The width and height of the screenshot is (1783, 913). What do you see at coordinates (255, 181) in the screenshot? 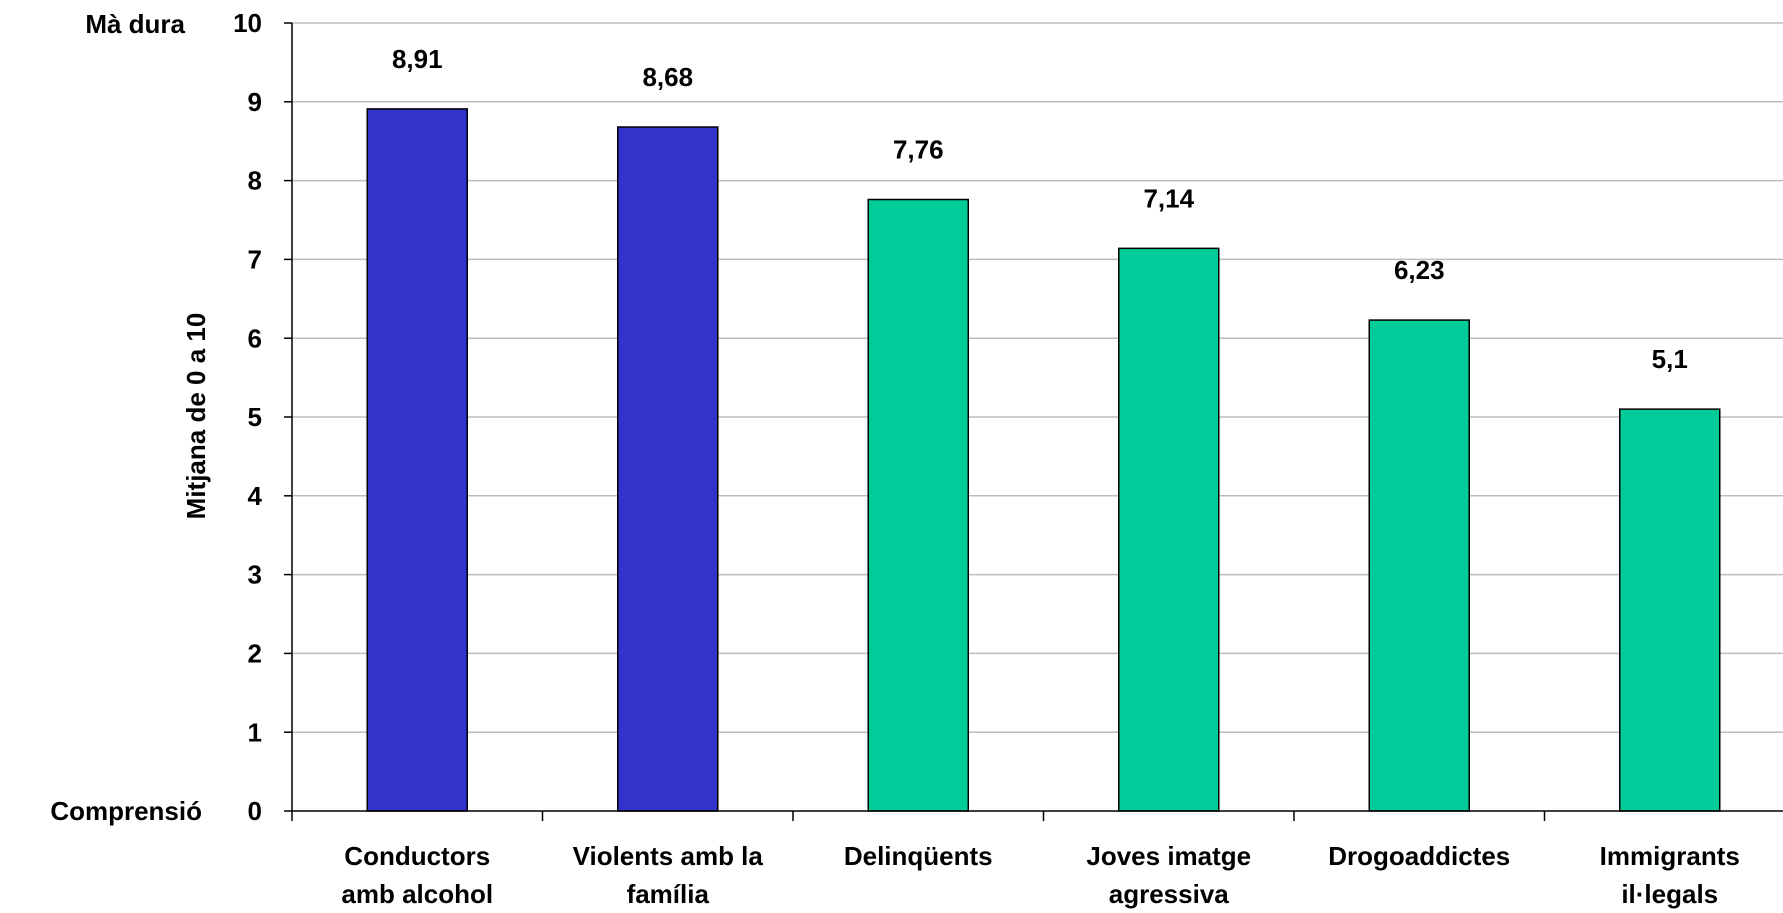
I see `y-tick-label: 8` at bounding box center [255, 181].